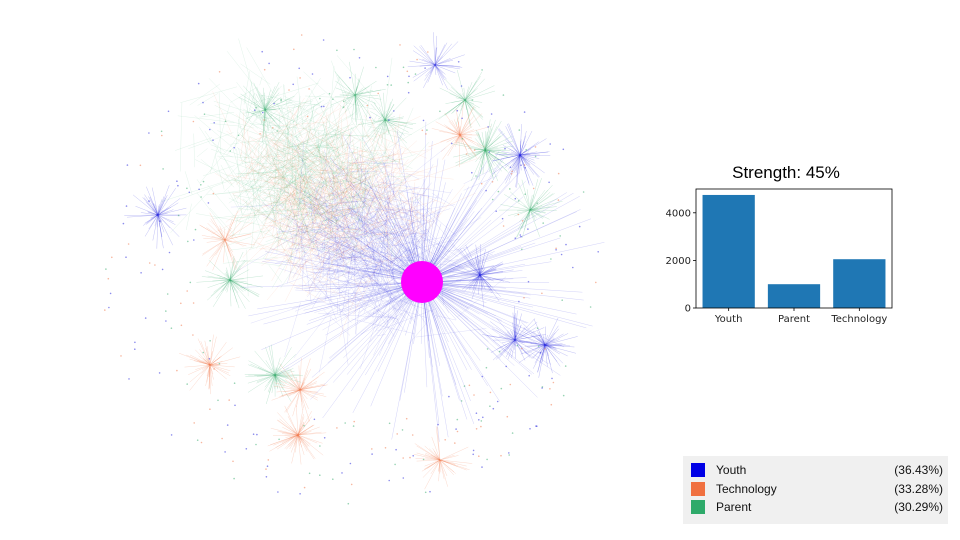 The height and width of the screenshot is (540, 960). What do you see at coordinates (688, 309) in the screenshot?
I see `y-tick-label: 0` at bounding box center [688, 309].